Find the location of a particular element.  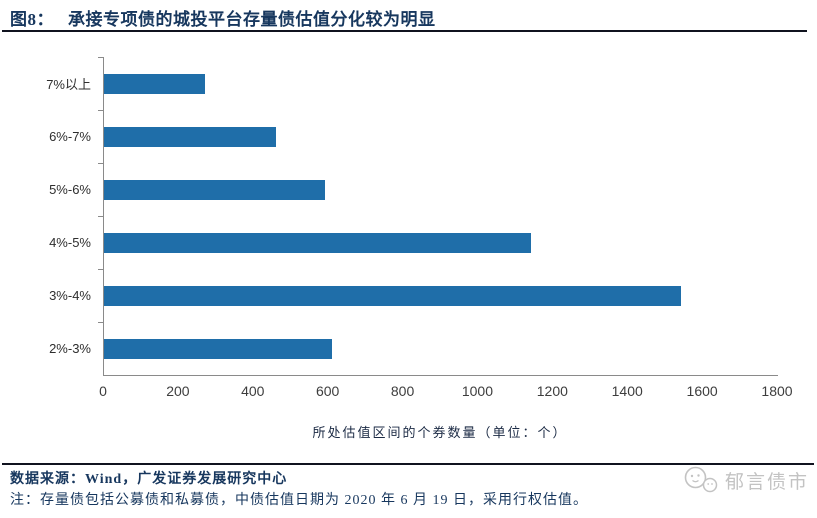

x-tick-label: 800 is located at coordinates (402, 391).